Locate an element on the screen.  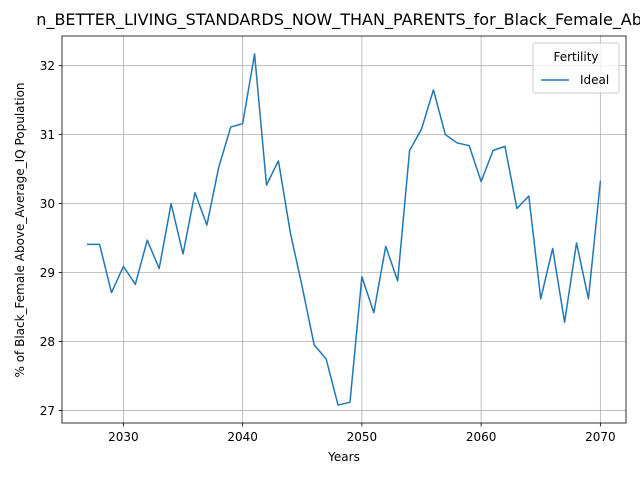
x-tick-label: 2060 is located at coordinates (481, 437).